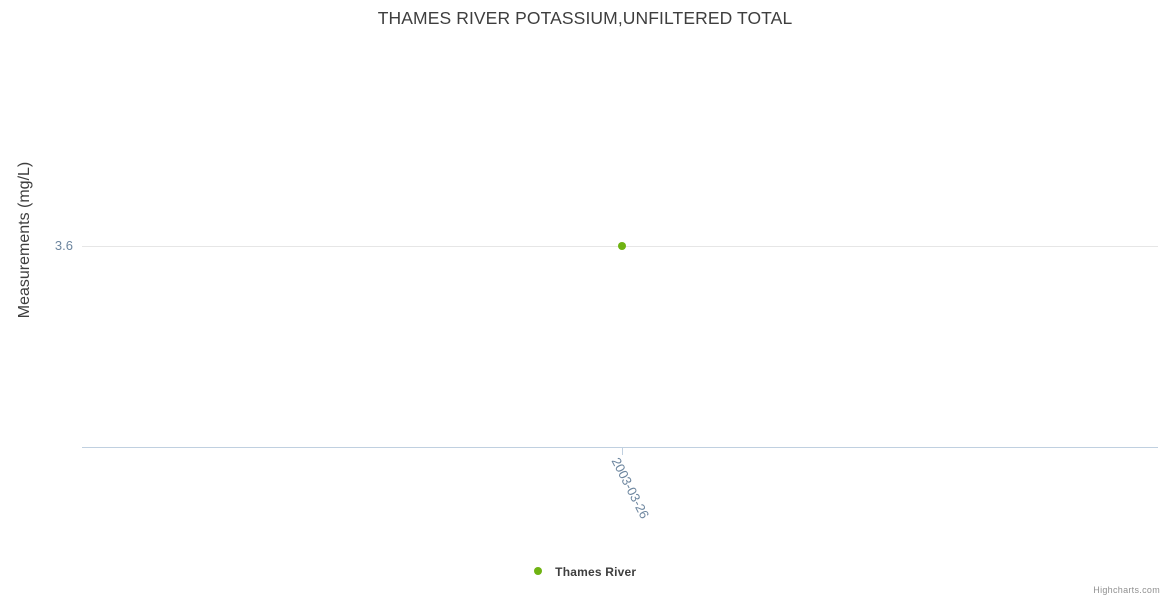 The width and height of the screenshot is (1170, 600). Describe the element at coordinates (596, 571) in the screenshot. I see `legend-item-label: Thames River` at that location.